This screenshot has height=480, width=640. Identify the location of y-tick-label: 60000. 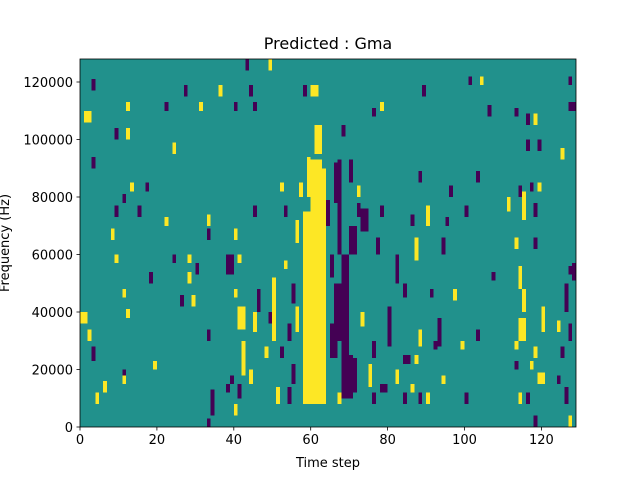
(52, 256).